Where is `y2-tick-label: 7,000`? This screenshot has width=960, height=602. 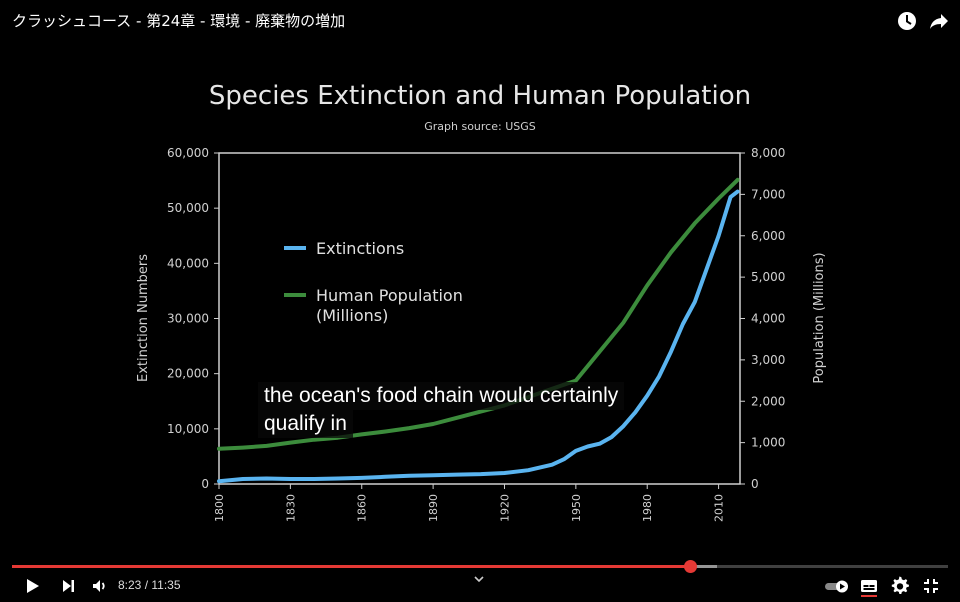
y2-tick-label: 7,000 is located at coordinates (768, 194).